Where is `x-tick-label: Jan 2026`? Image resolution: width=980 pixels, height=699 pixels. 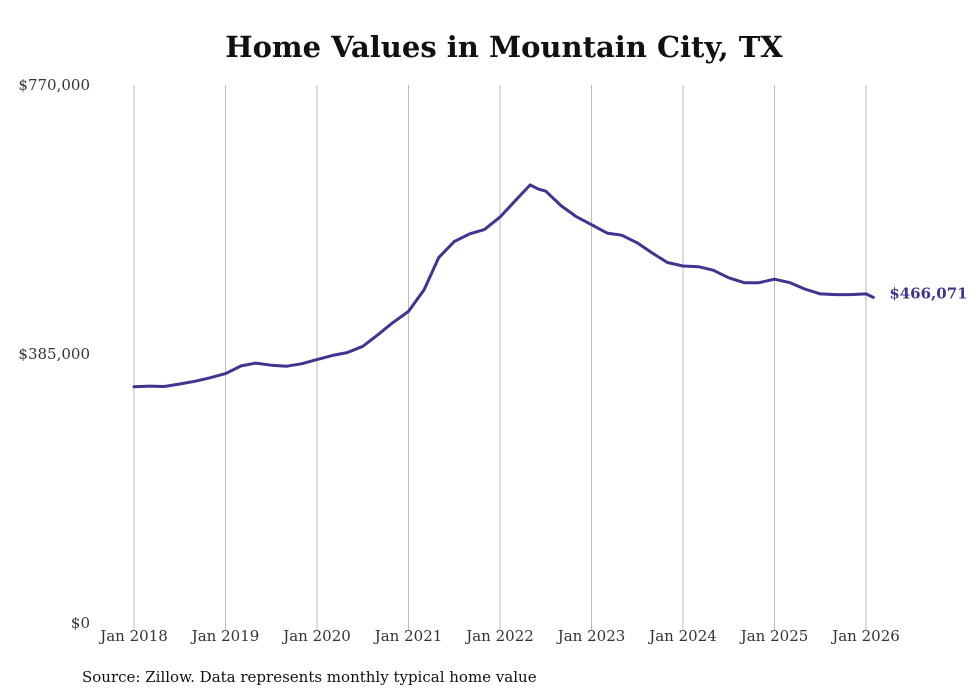 x-tick-label: Jan 2026 is located at coordinates (865, 636).